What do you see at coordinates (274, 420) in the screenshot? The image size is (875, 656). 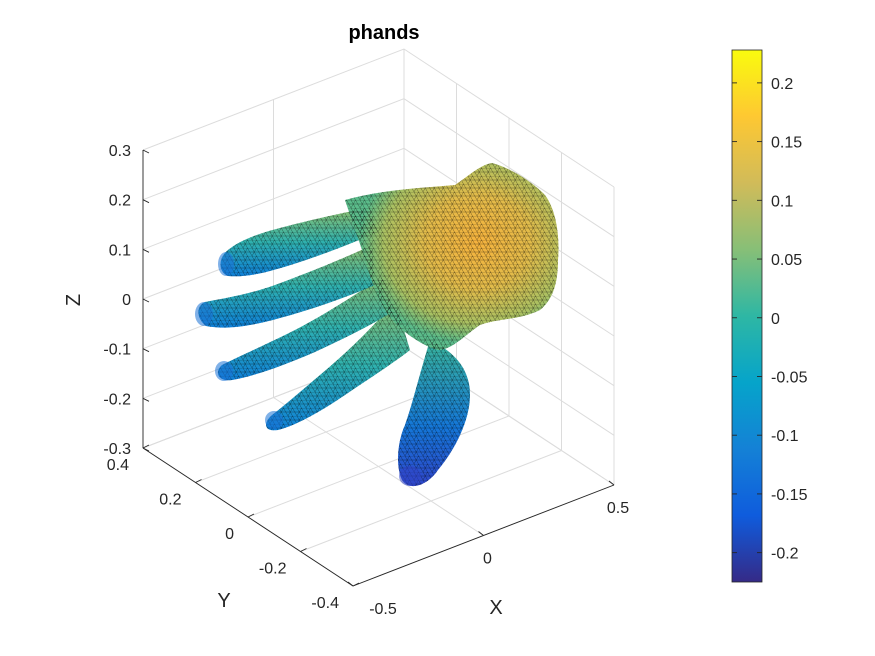 I see `index-fingertip` at bounding box center [274, 420].